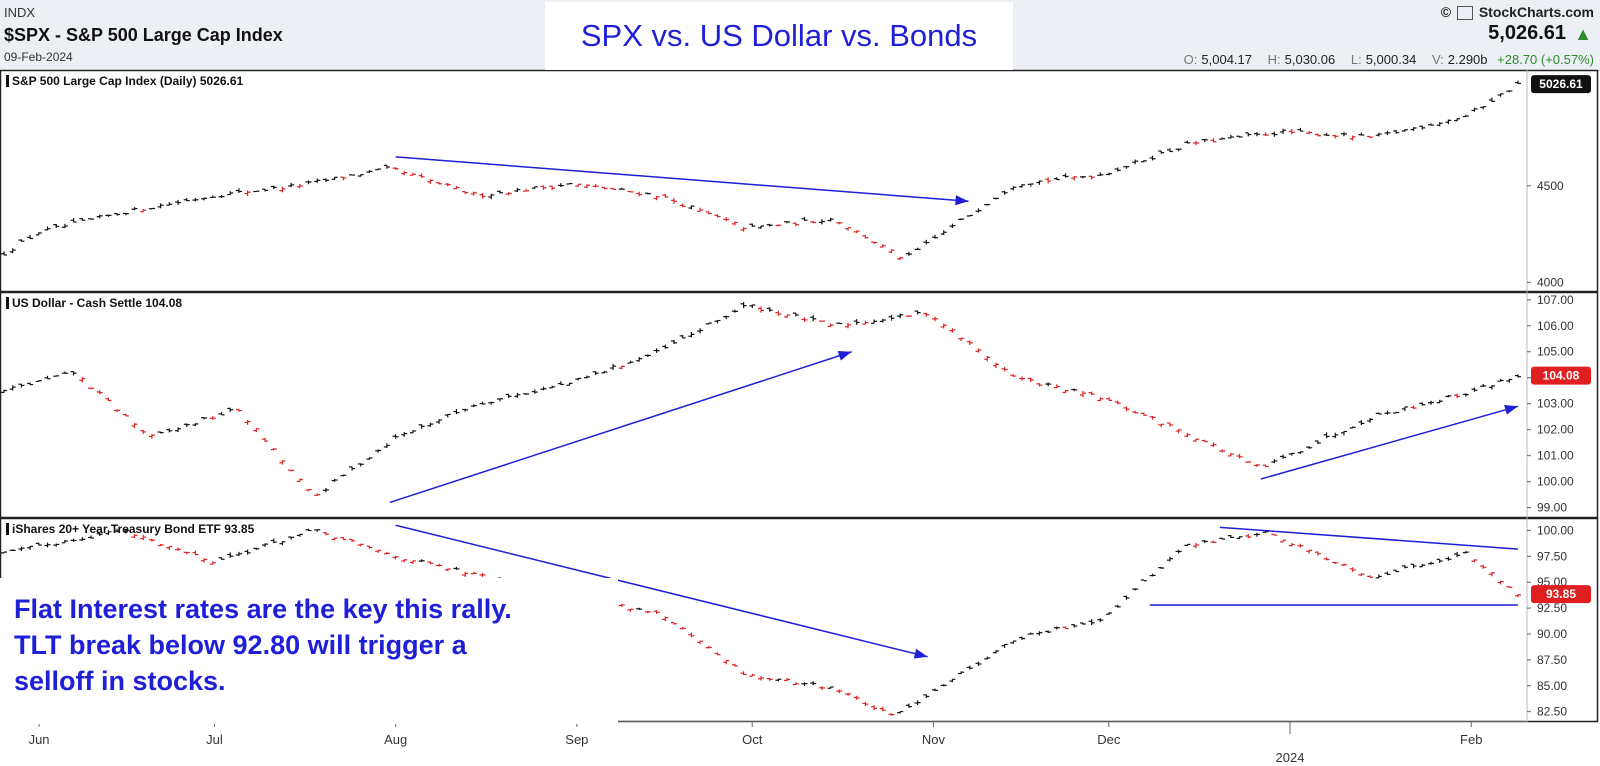 This screenshot has height=766, width=1600. I want to click on y-tick-label: 101.00, so click(1555, 456).